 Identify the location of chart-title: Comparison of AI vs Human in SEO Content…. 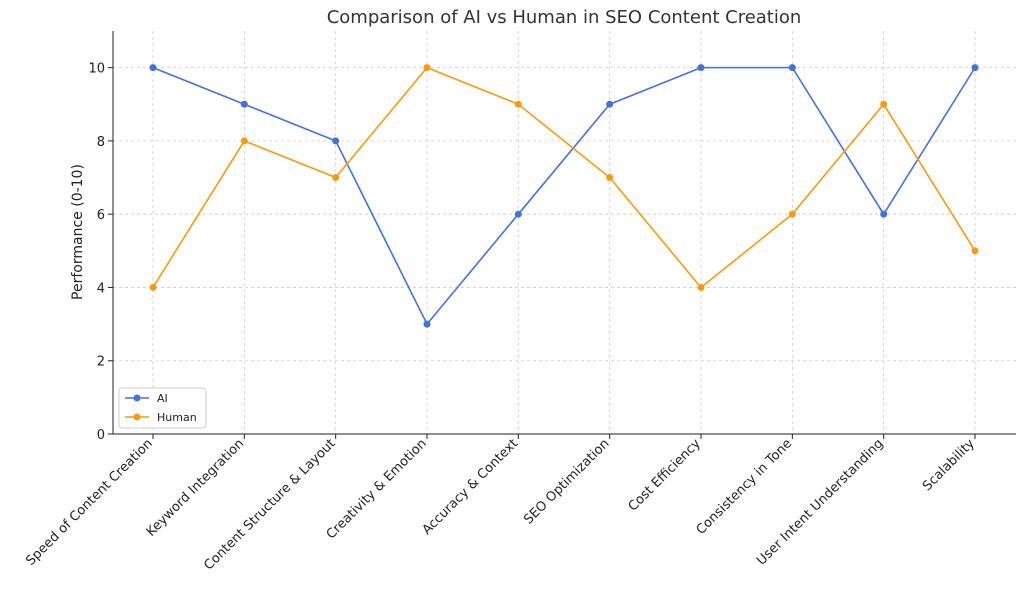
(564, 17).